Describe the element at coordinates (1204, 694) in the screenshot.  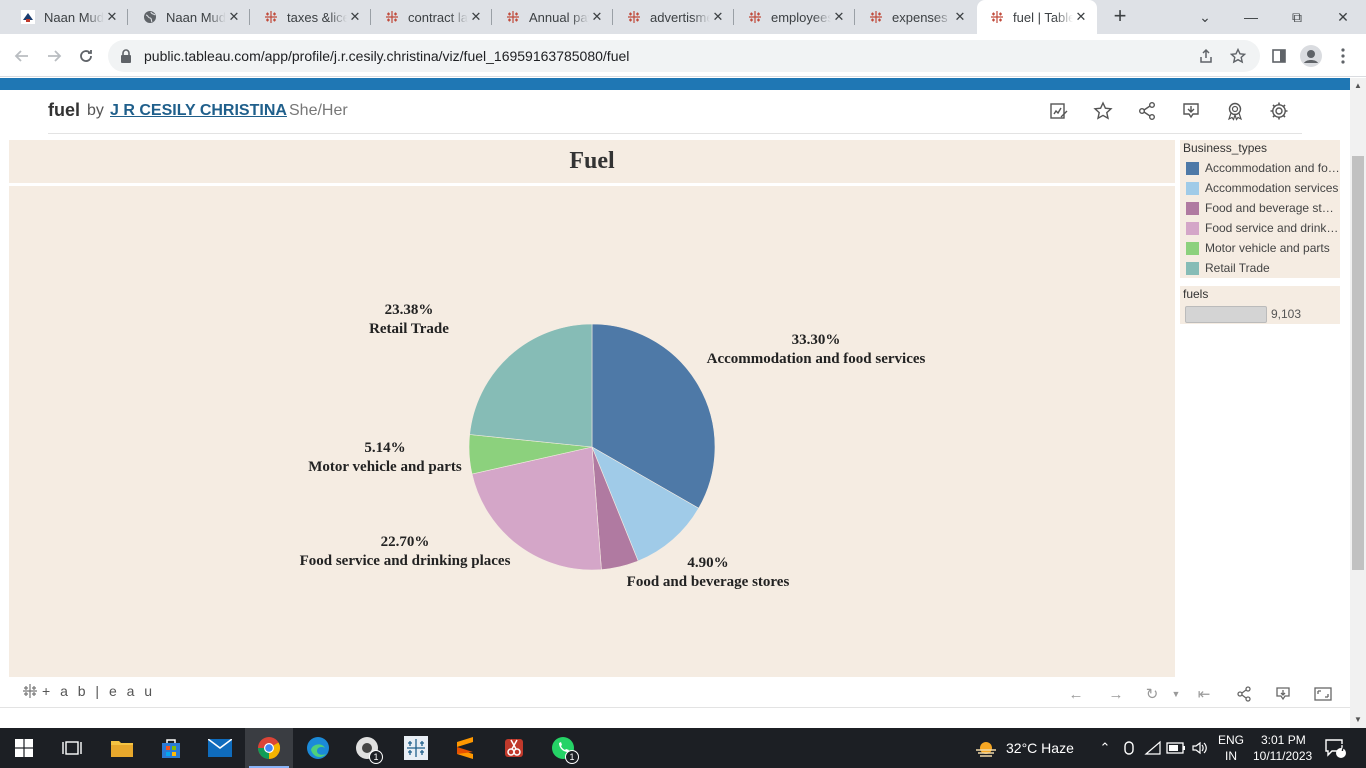
I see `pause-updates-icon: ⇤` at that location.